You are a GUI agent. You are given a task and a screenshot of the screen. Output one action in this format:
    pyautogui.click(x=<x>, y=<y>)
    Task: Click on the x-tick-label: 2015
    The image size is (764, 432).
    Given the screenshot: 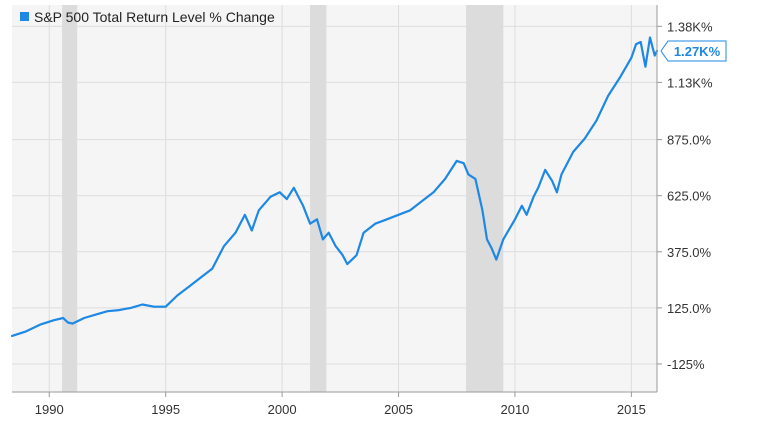 What is the action you would take?
    pyautogui.click(x=631, y=409)
    